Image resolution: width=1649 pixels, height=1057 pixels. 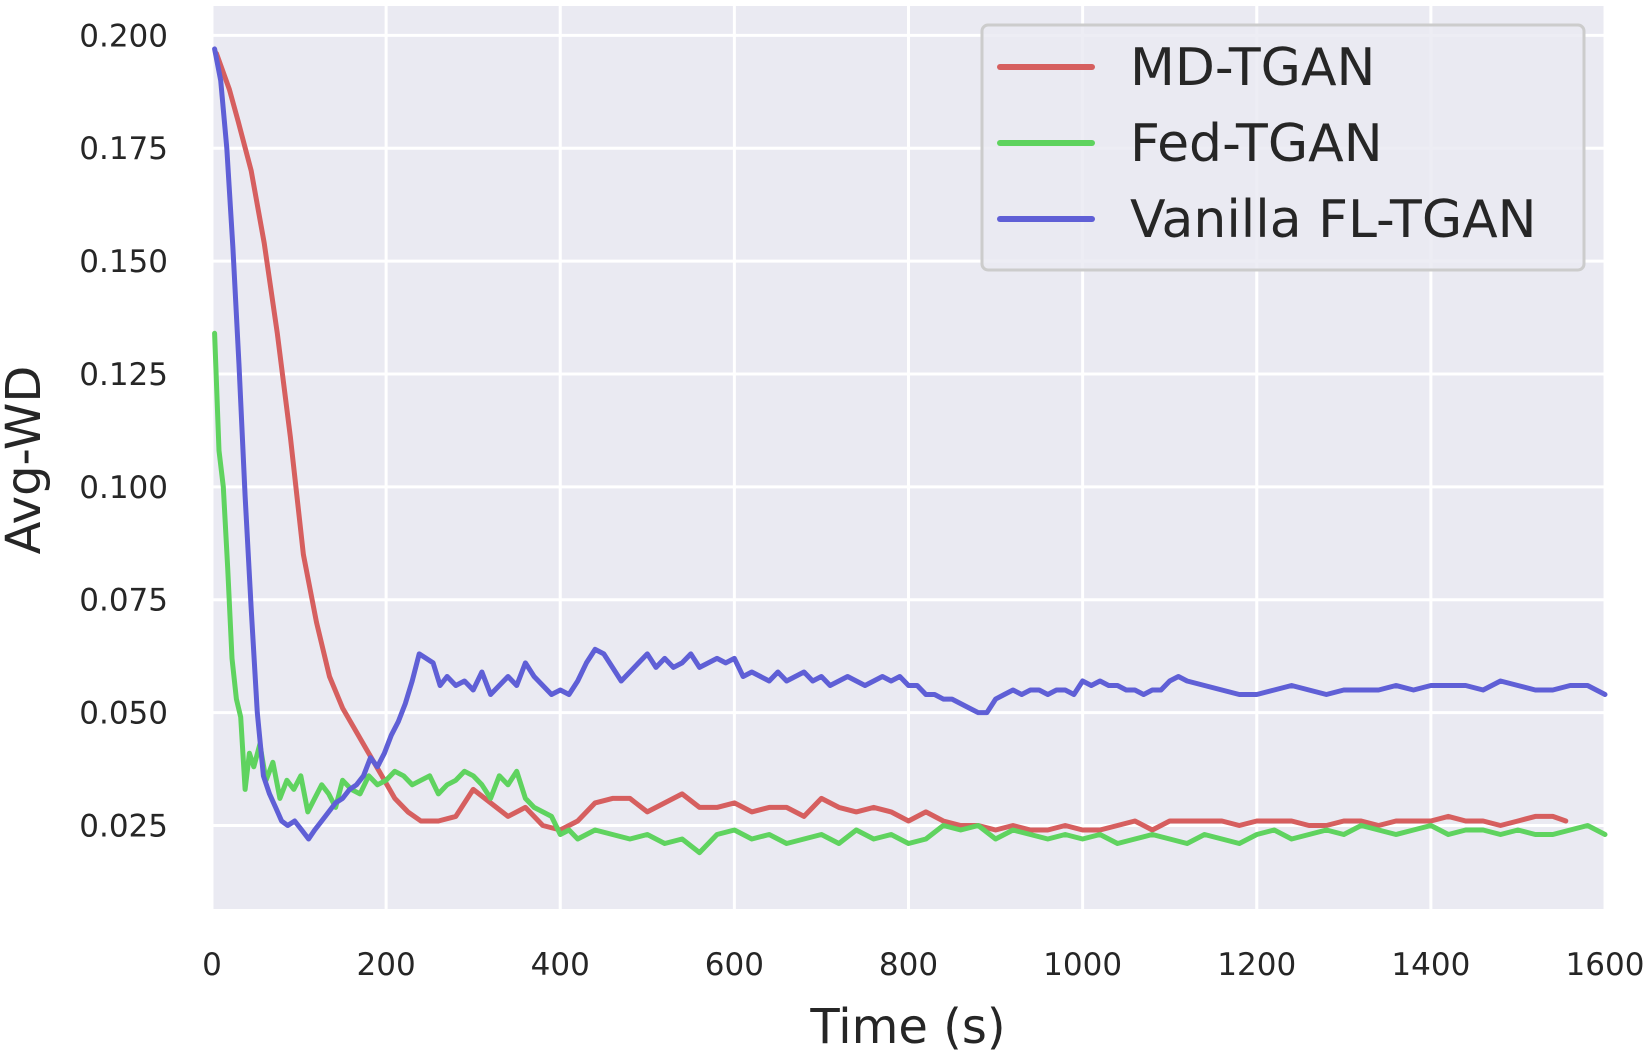 I want to click on legend-box, so click(x=1283, y=147).